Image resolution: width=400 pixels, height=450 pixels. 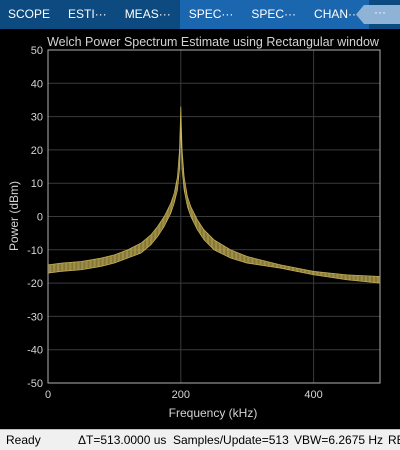 What do you see at coordinates (14, 216) in the screenshot?
I see `y-axis-label: Power (dBm)` at bounding box center [14, 216].